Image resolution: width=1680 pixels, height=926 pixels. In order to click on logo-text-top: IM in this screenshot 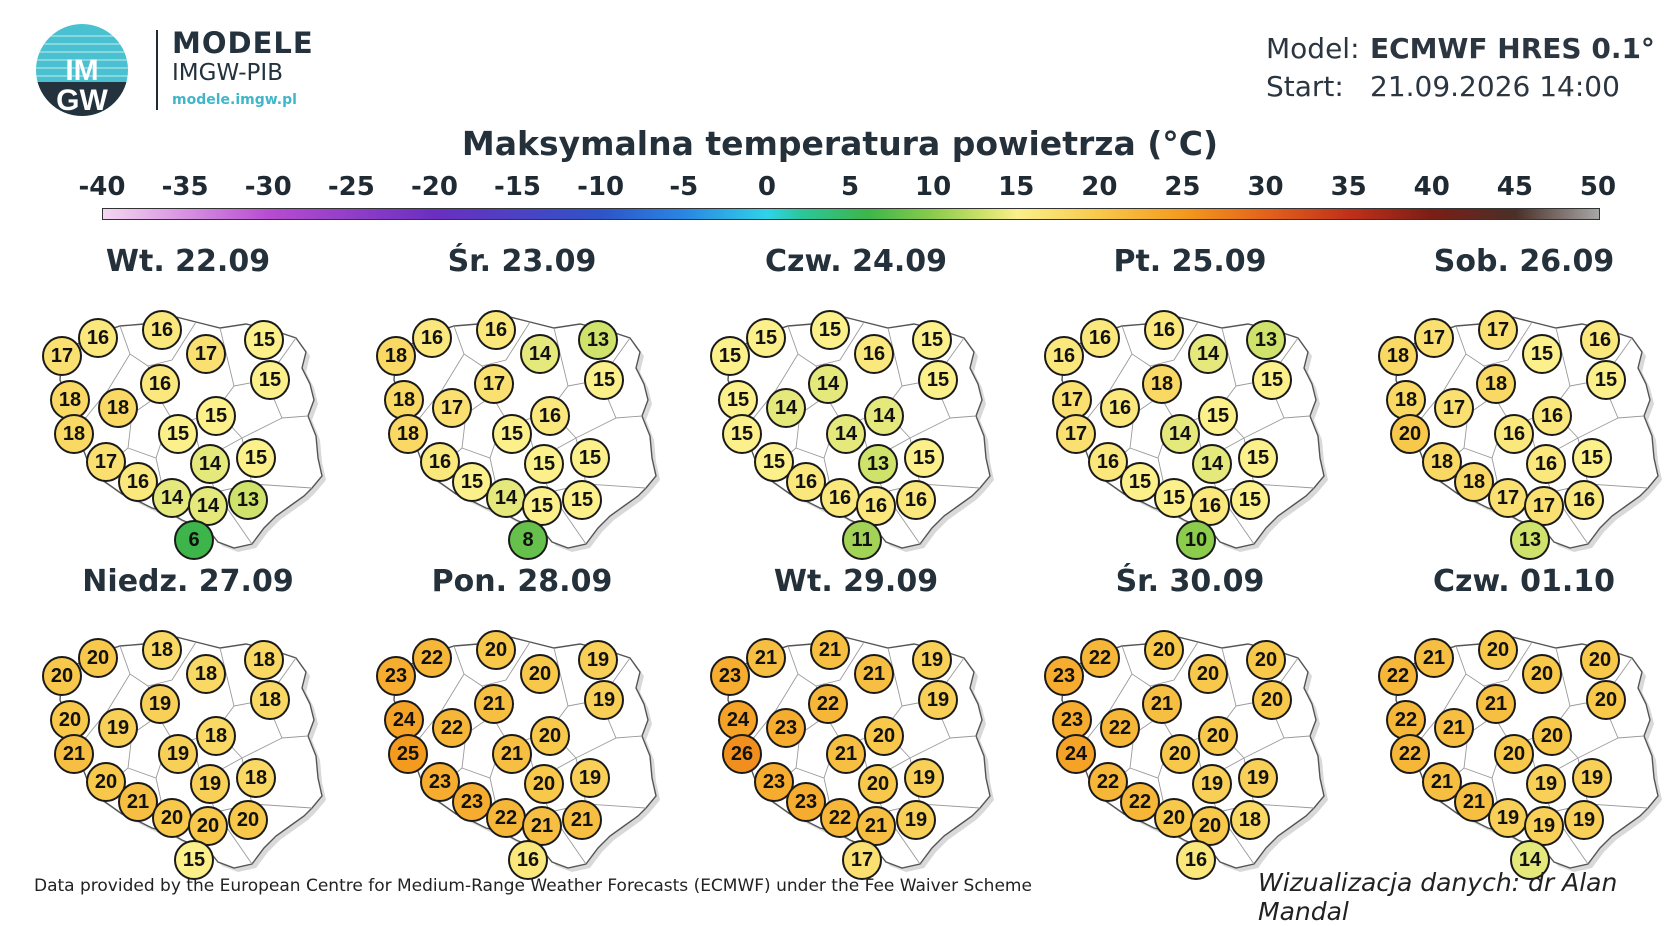, I will do `click(81, 70)`.